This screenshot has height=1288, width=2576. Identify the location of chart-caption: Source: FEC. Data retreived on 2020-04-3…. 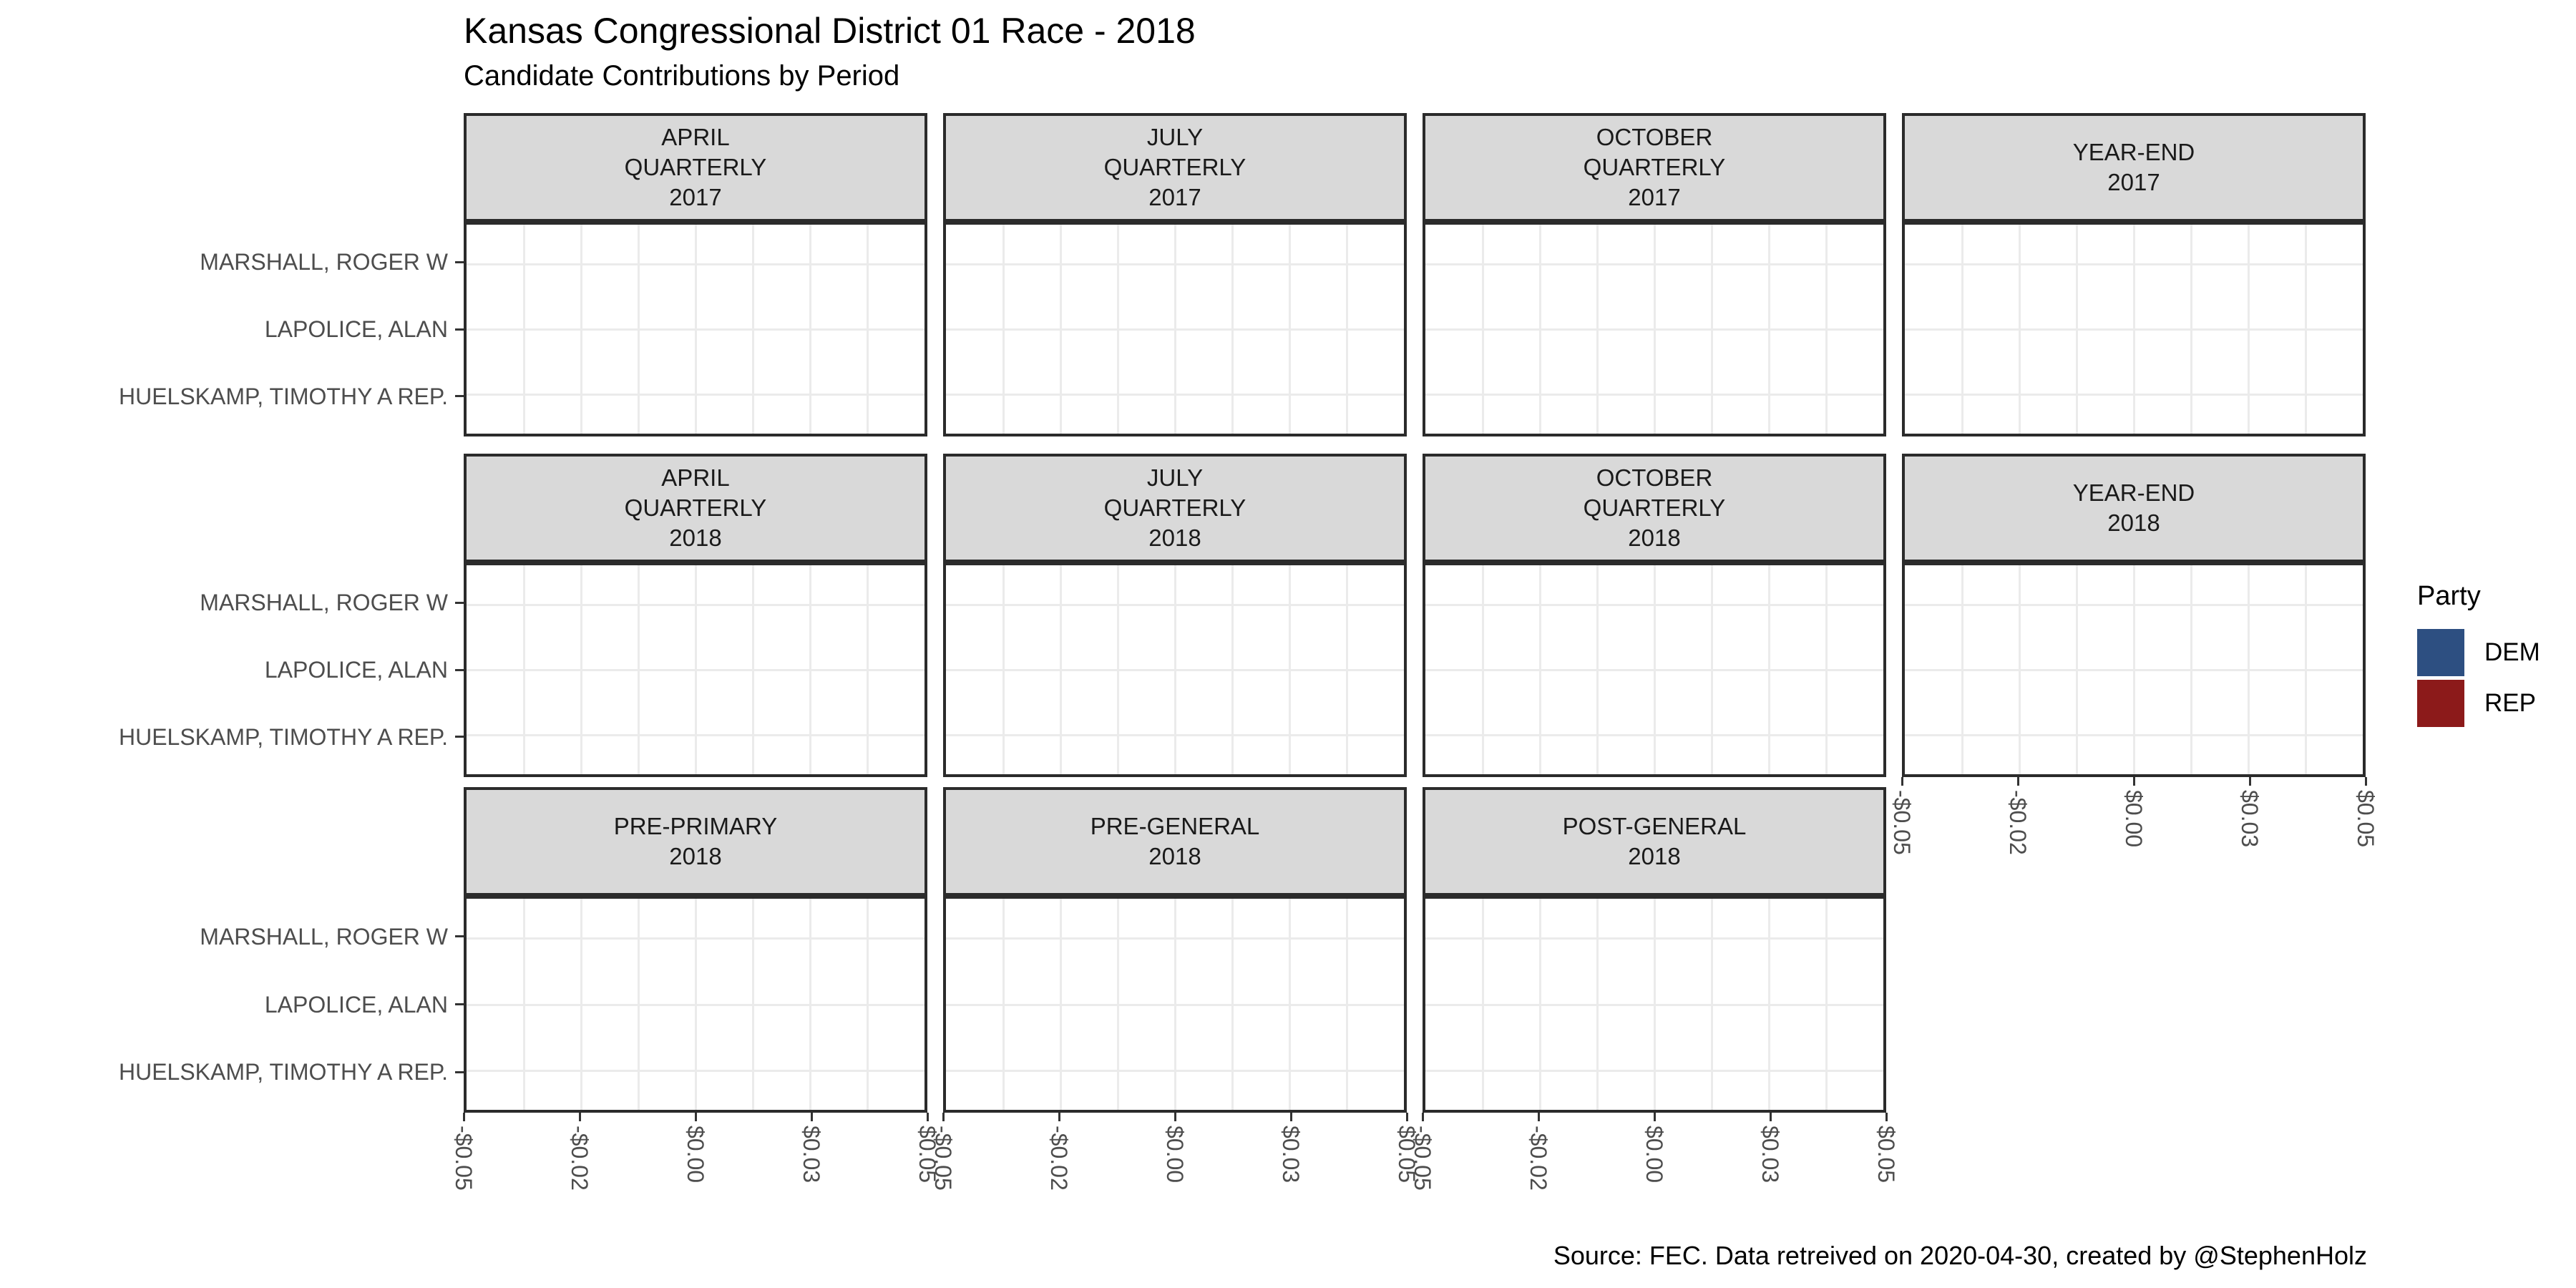
(1960, 1255).